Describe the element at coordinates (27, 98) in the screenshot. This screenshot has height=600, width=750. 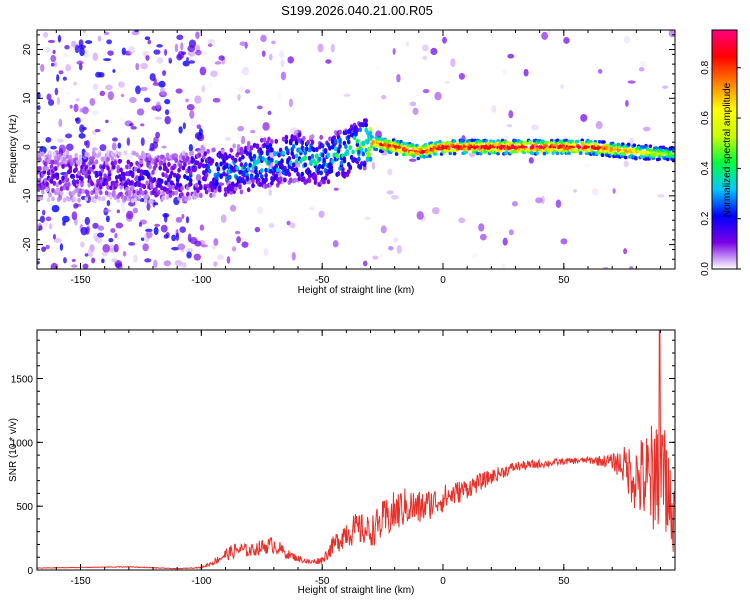
I see `spectrogram-y-tick-label: 10` at that location.